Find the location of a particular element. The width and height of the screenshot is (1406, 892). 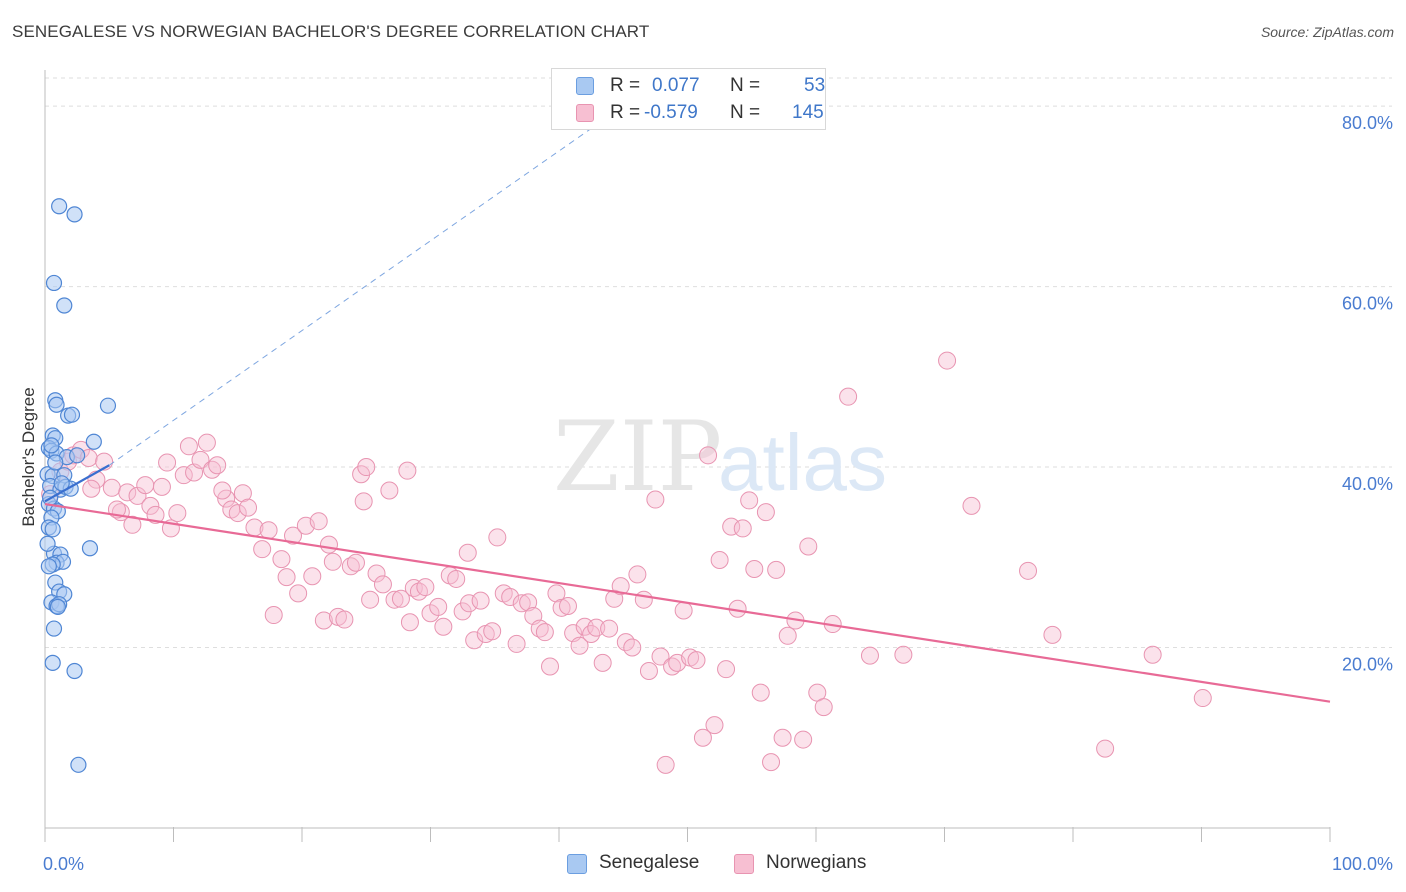

x-tick-label: 0.0% is located at coordinates (63, 864).